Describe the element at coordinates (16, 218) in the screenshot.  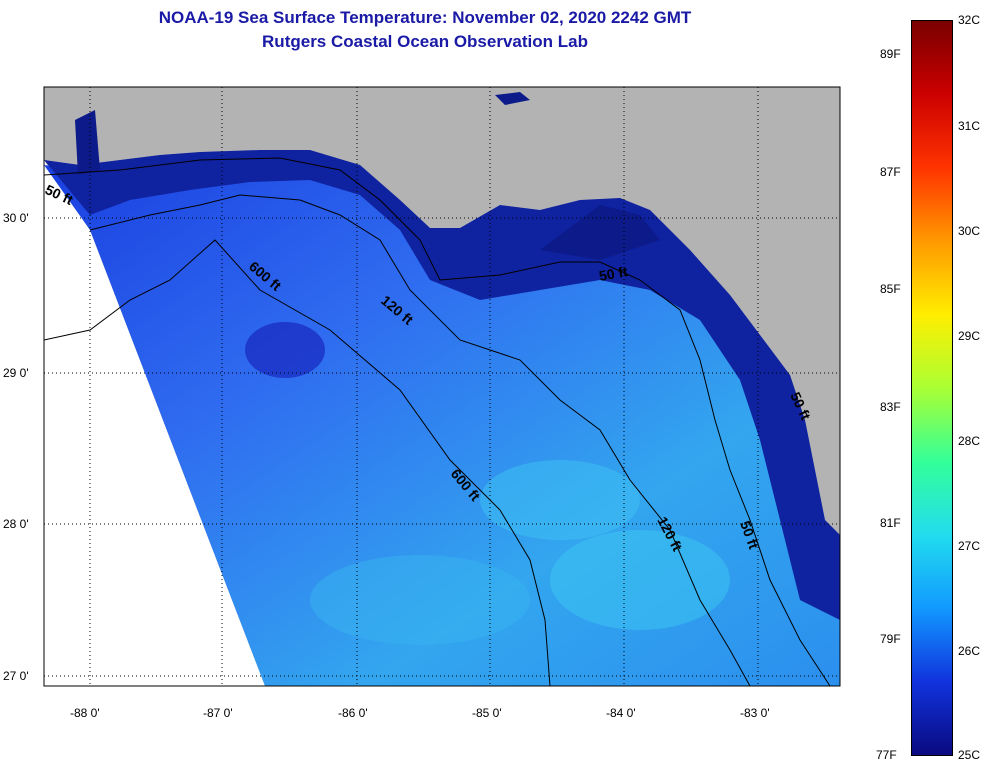
I see `lat-label: 30 0'` at that location.